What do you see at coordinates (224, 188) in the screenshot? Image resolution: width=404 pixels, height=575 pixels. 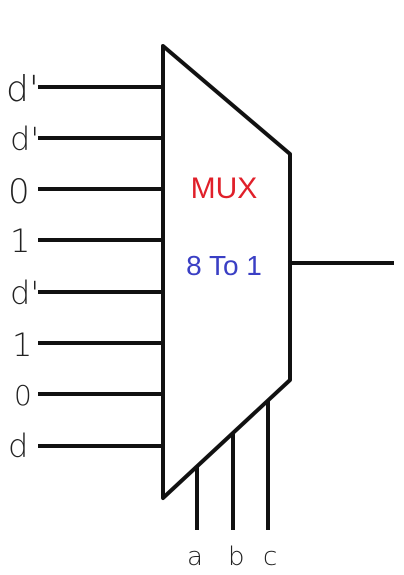 I see `mux-title: MUX` at bounding box center [224, 188].